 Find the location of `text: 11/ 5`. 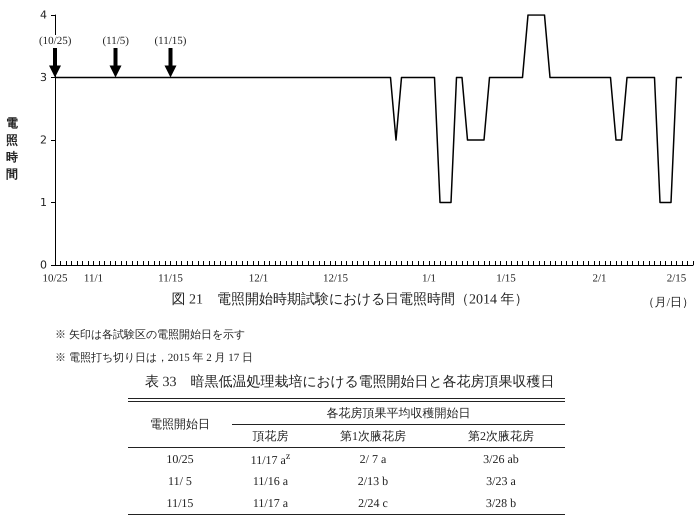

text: 11/ 5 is located at coordinates (180, 481).